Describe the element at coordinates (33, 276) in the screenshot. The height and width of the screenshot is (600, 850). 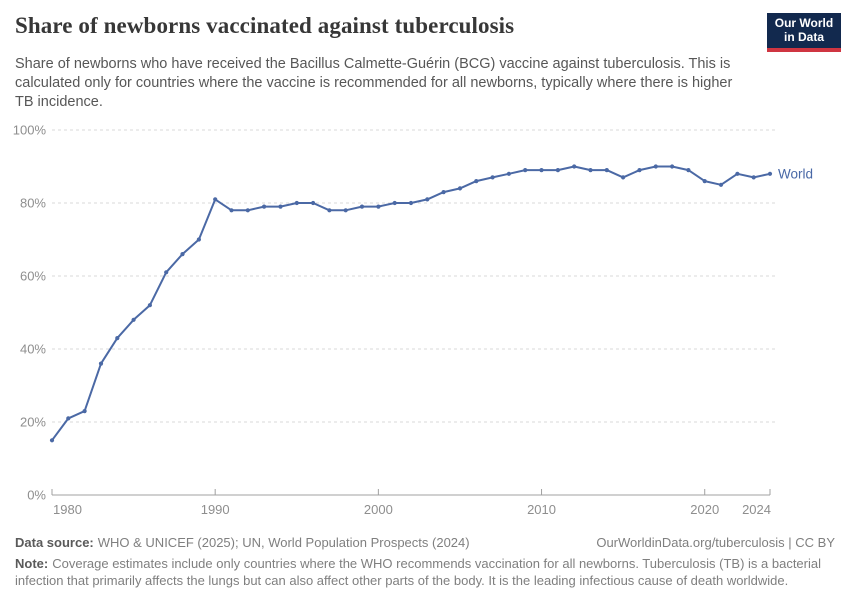
I see `y-tick-label: 60%` at that location.